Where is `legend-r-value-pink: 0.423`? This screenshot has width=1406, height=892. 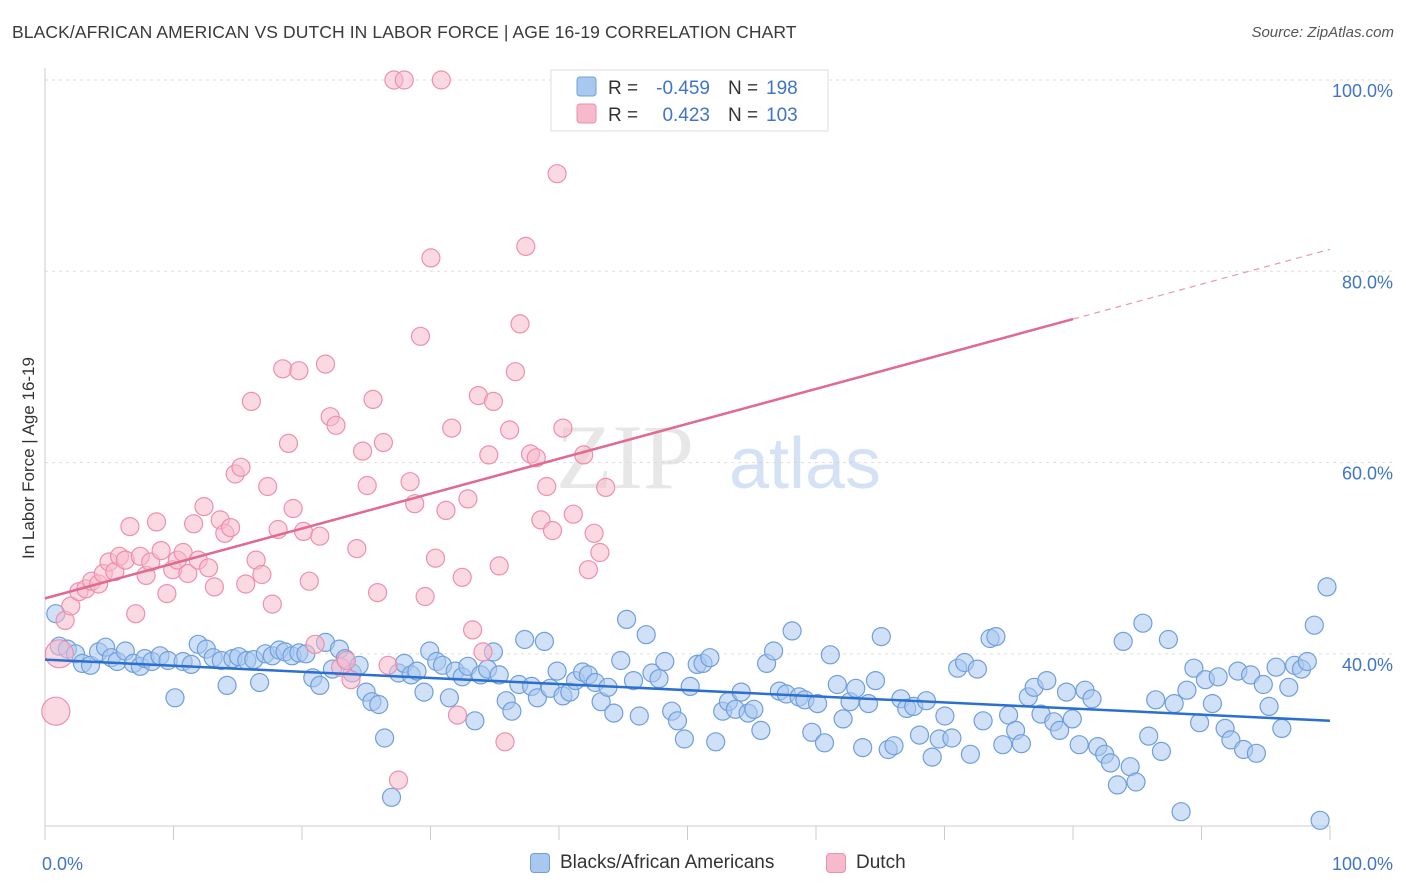
legend-r-value-pink: 0.423 is located at coordinates (686, 115).